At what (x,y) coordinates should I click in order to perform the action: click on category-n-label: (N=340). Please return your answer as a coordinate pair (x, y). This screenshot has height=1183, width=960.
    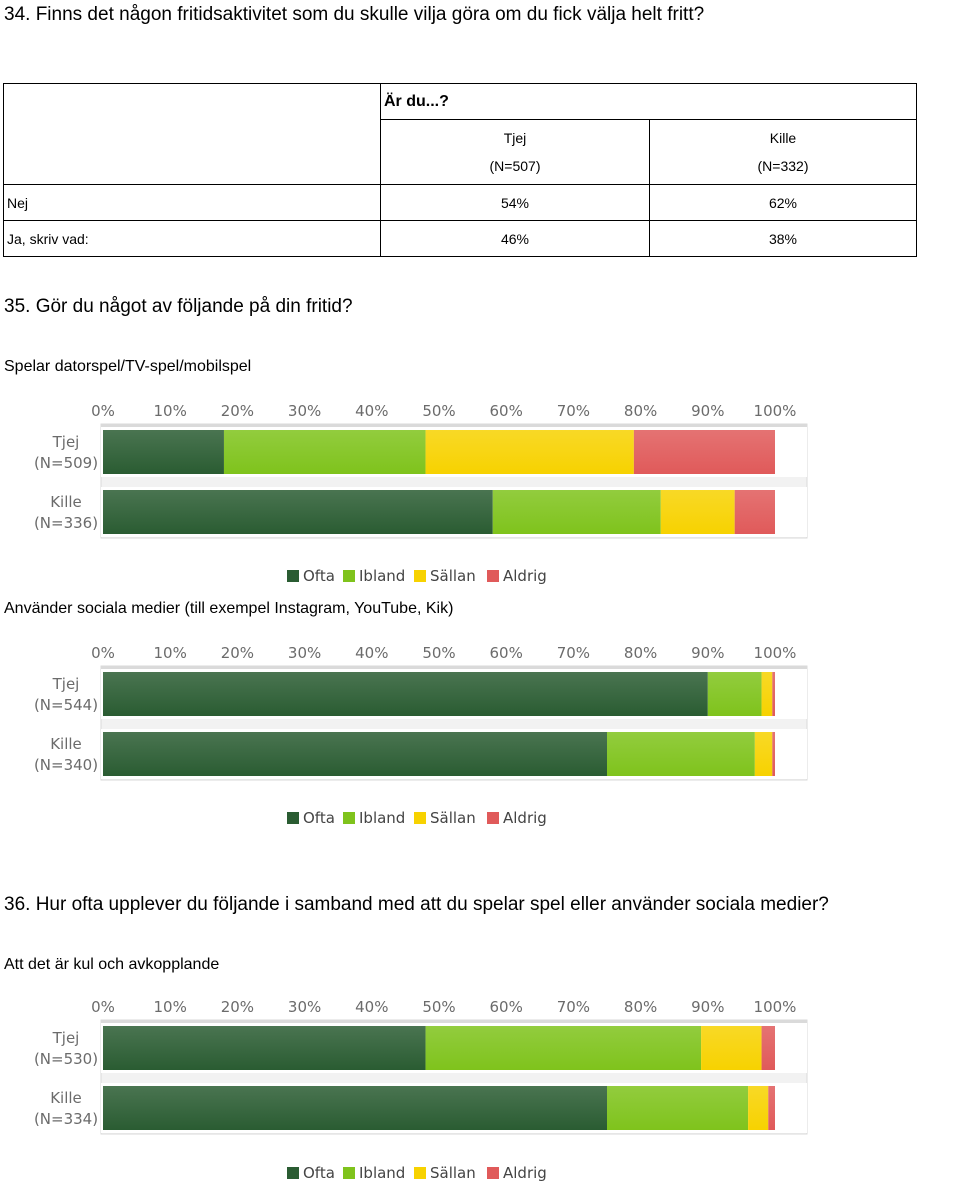
    Looking at the image, I should click on (66, 765).